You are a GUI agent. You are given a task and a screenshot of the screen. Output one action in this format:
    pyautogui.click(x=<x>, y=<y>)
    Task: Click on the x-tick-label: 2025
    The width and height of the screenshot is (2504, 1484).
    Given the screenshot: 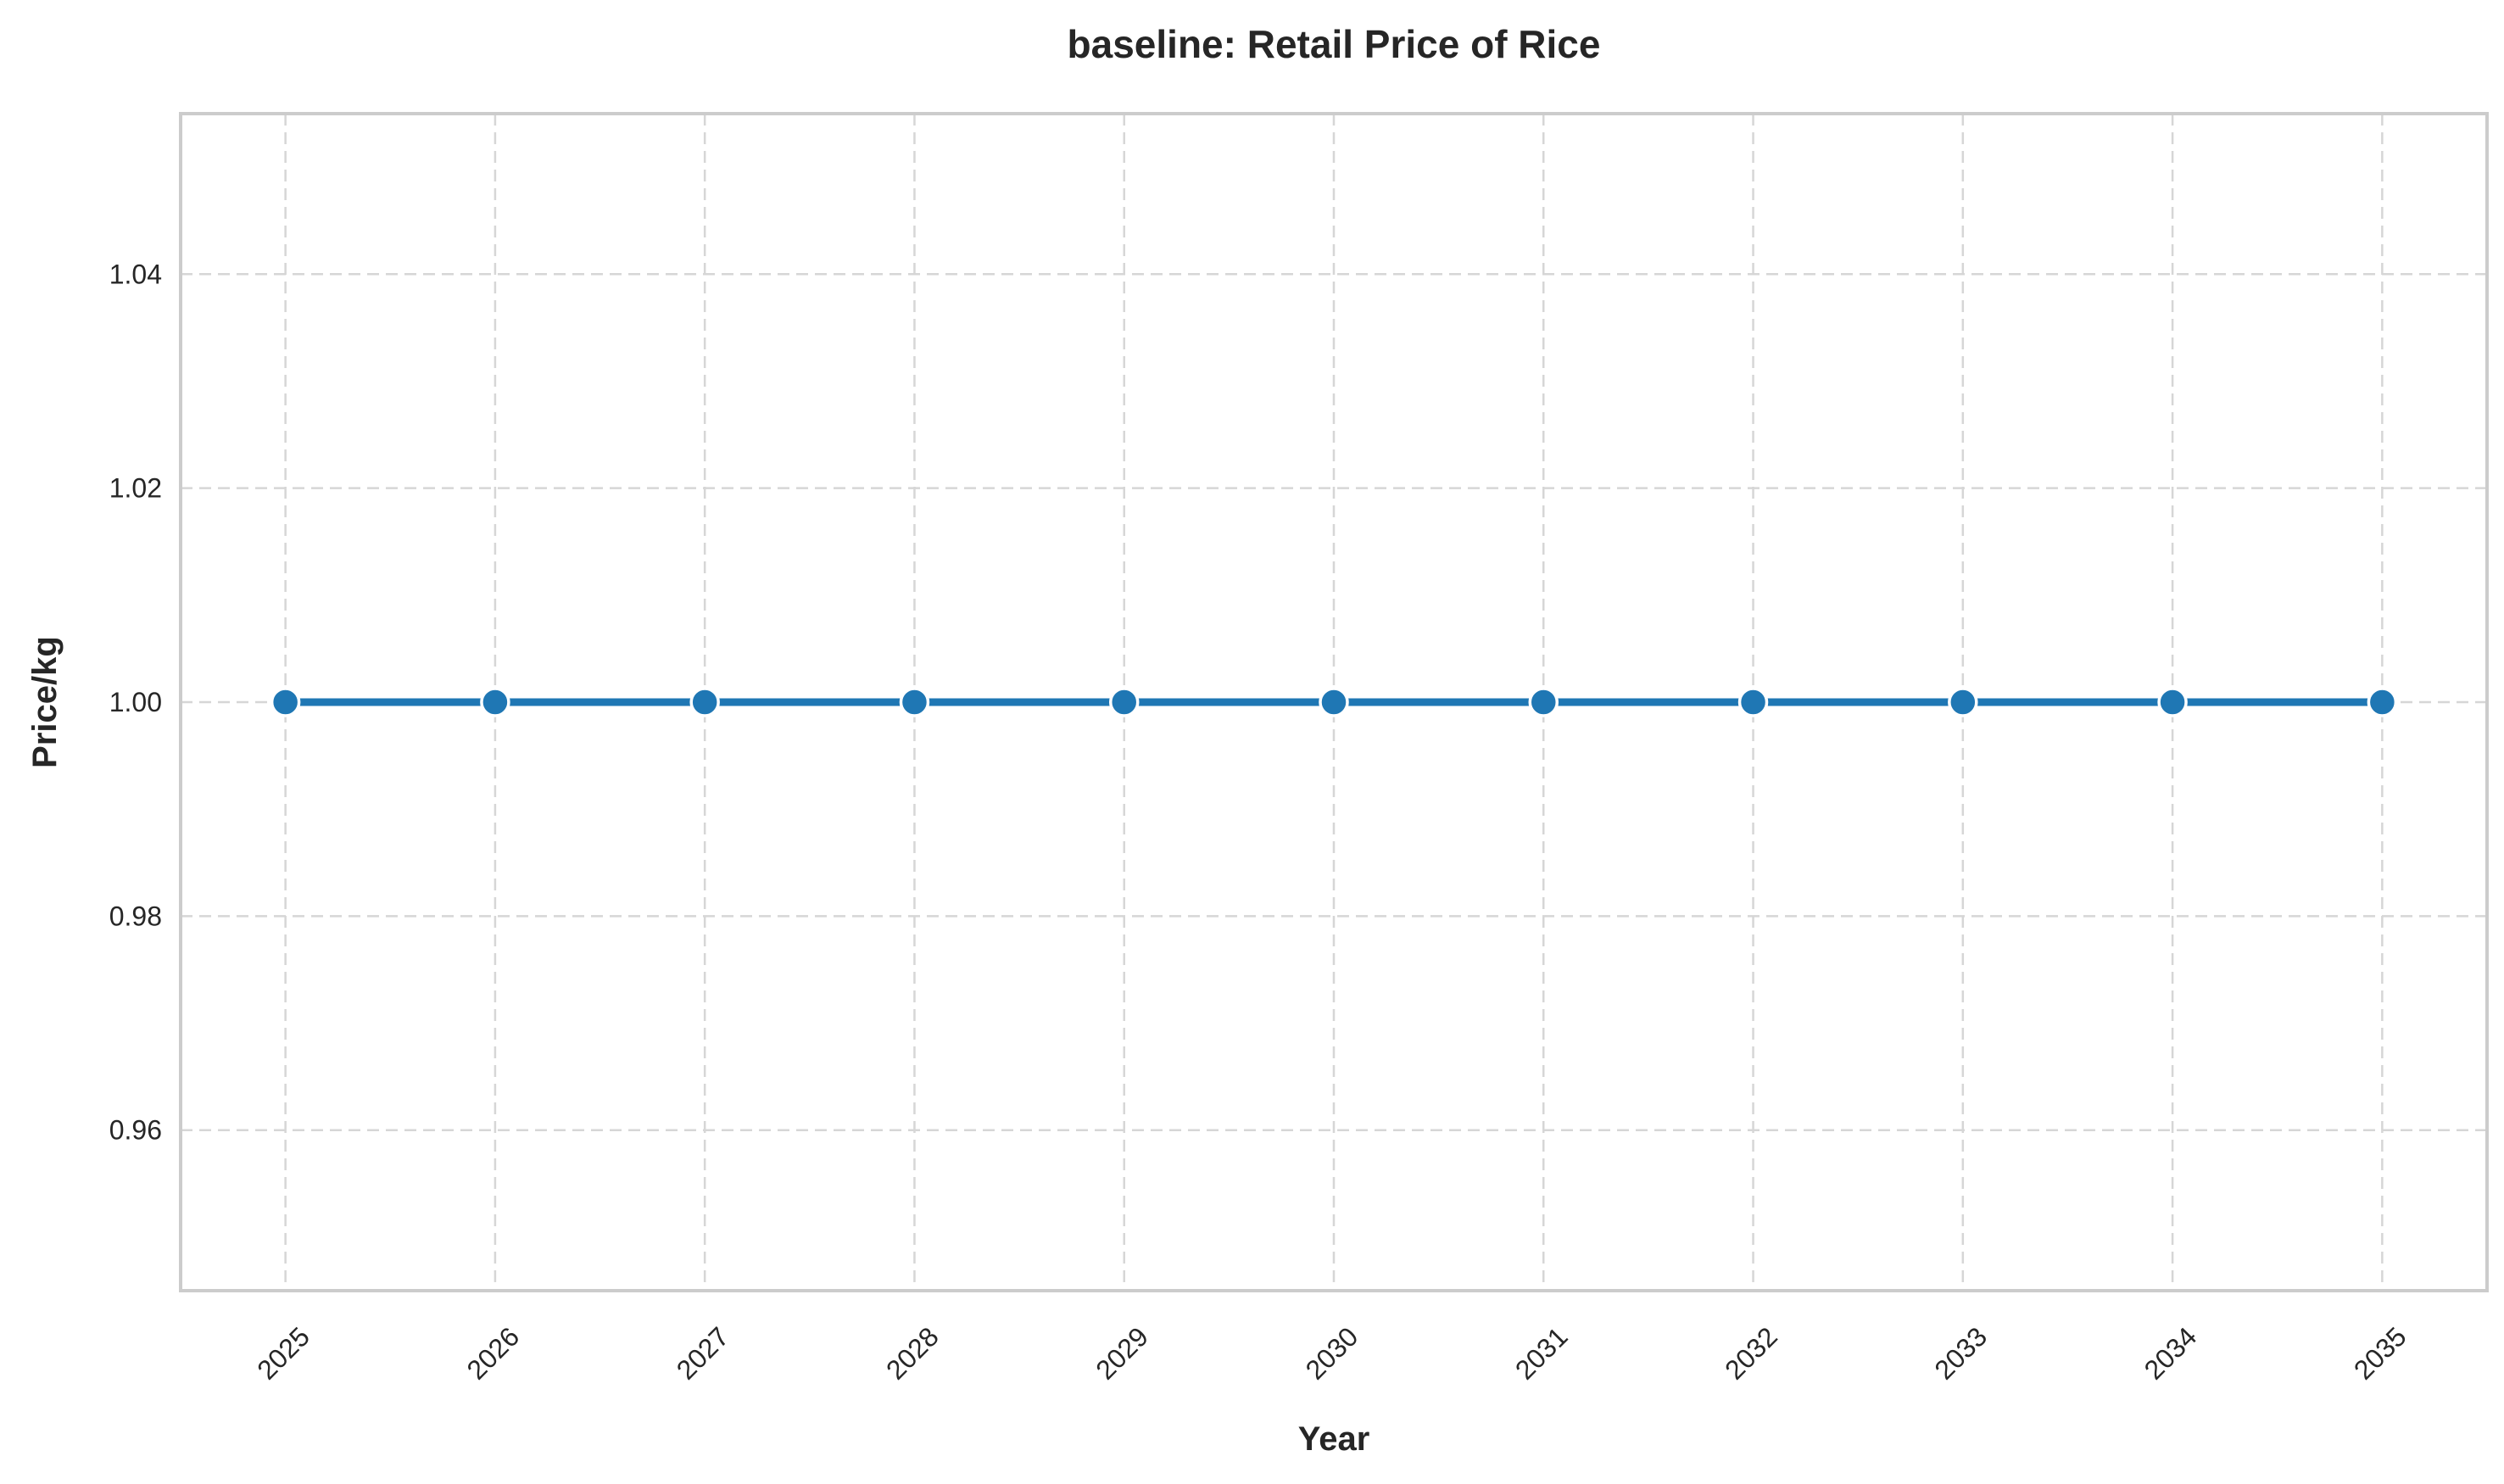 What is the action you would take?
    pyautogui.click(x=283, y=1353)
    